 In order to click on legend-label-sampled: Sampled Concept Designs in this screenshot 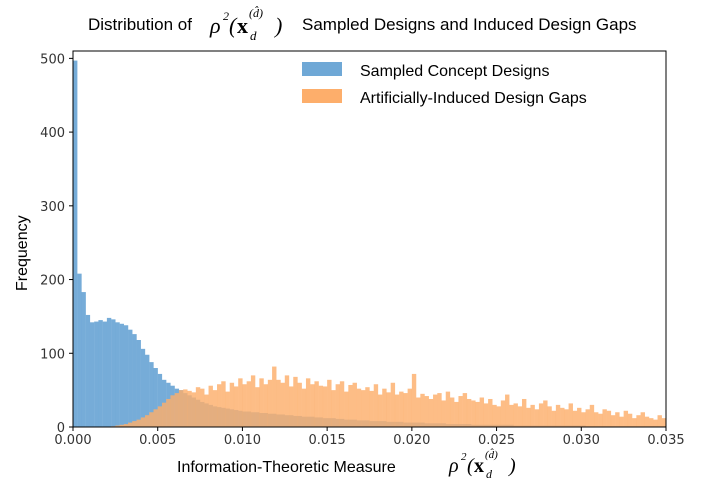, I will do `click(454, 71)`.